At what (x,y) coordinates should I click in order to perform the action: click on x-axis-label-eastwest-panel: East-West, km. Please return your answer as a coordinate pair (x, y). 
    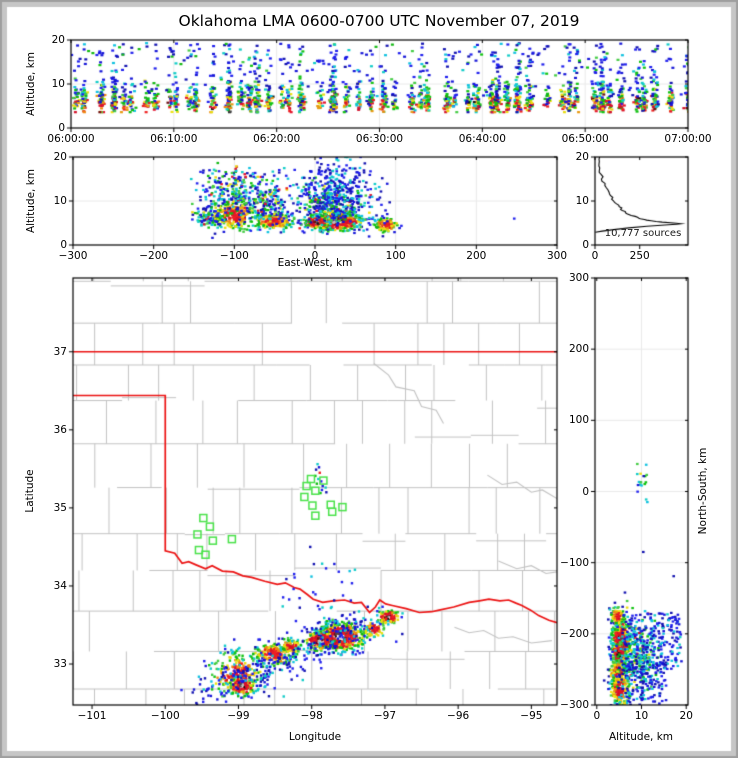
    Looking at the image, I should click on (315, 263).